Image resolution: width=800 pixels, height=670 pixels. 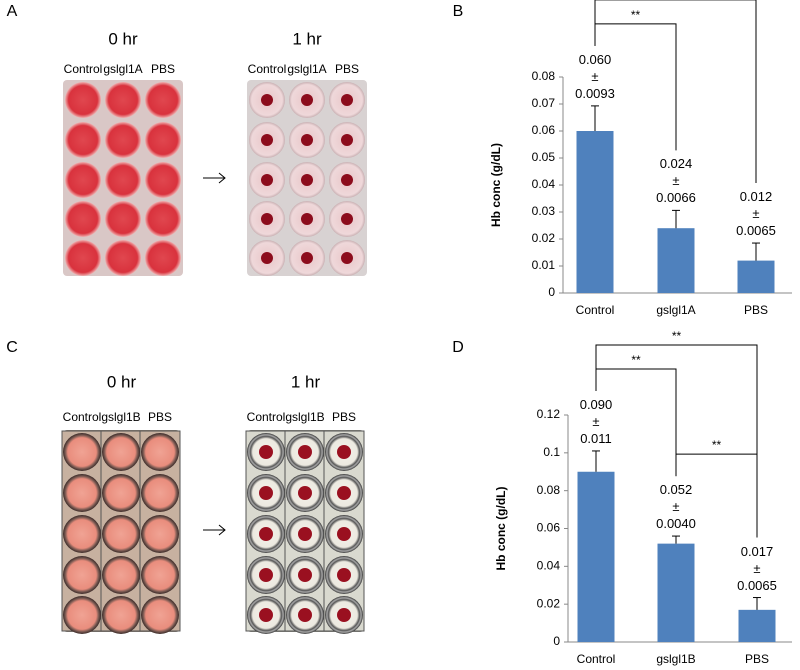 What do you see at coordinates (757, 568) in the screenshot?
I see `value-label-box: 0.017 ± 0.0065` at bounding box center [757, 568].